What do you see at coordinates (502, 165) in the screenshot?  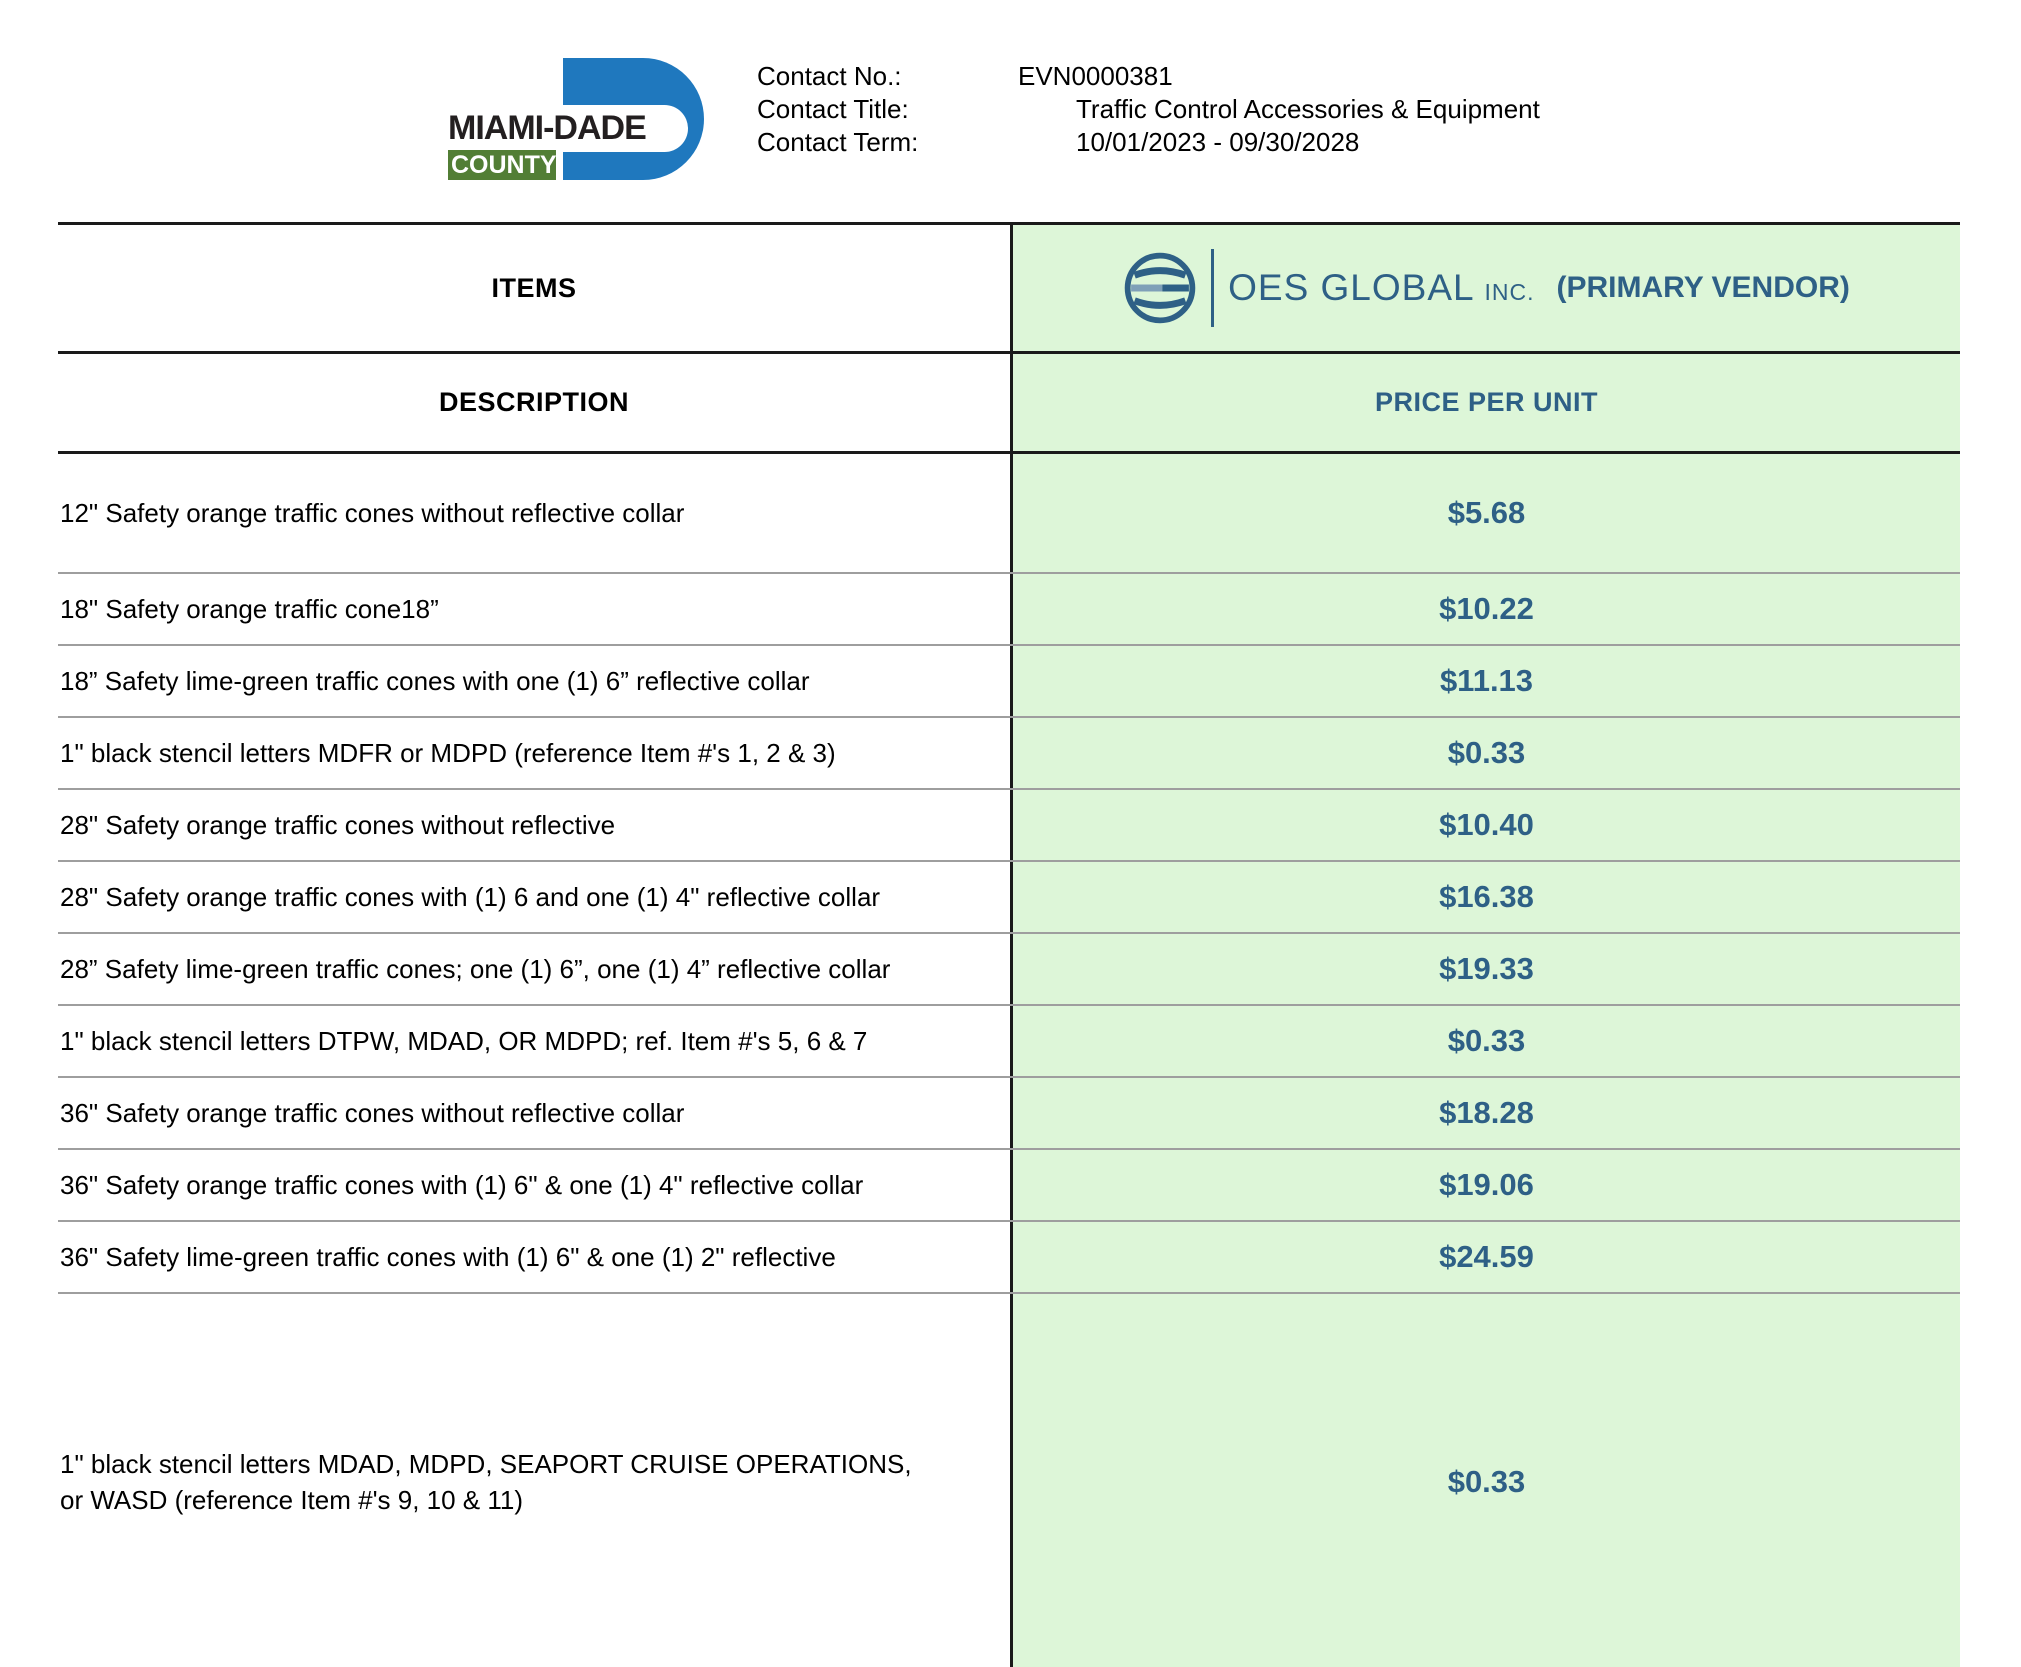 I see `logo-county-text: COUNTY` at bounding box center [502, 165].